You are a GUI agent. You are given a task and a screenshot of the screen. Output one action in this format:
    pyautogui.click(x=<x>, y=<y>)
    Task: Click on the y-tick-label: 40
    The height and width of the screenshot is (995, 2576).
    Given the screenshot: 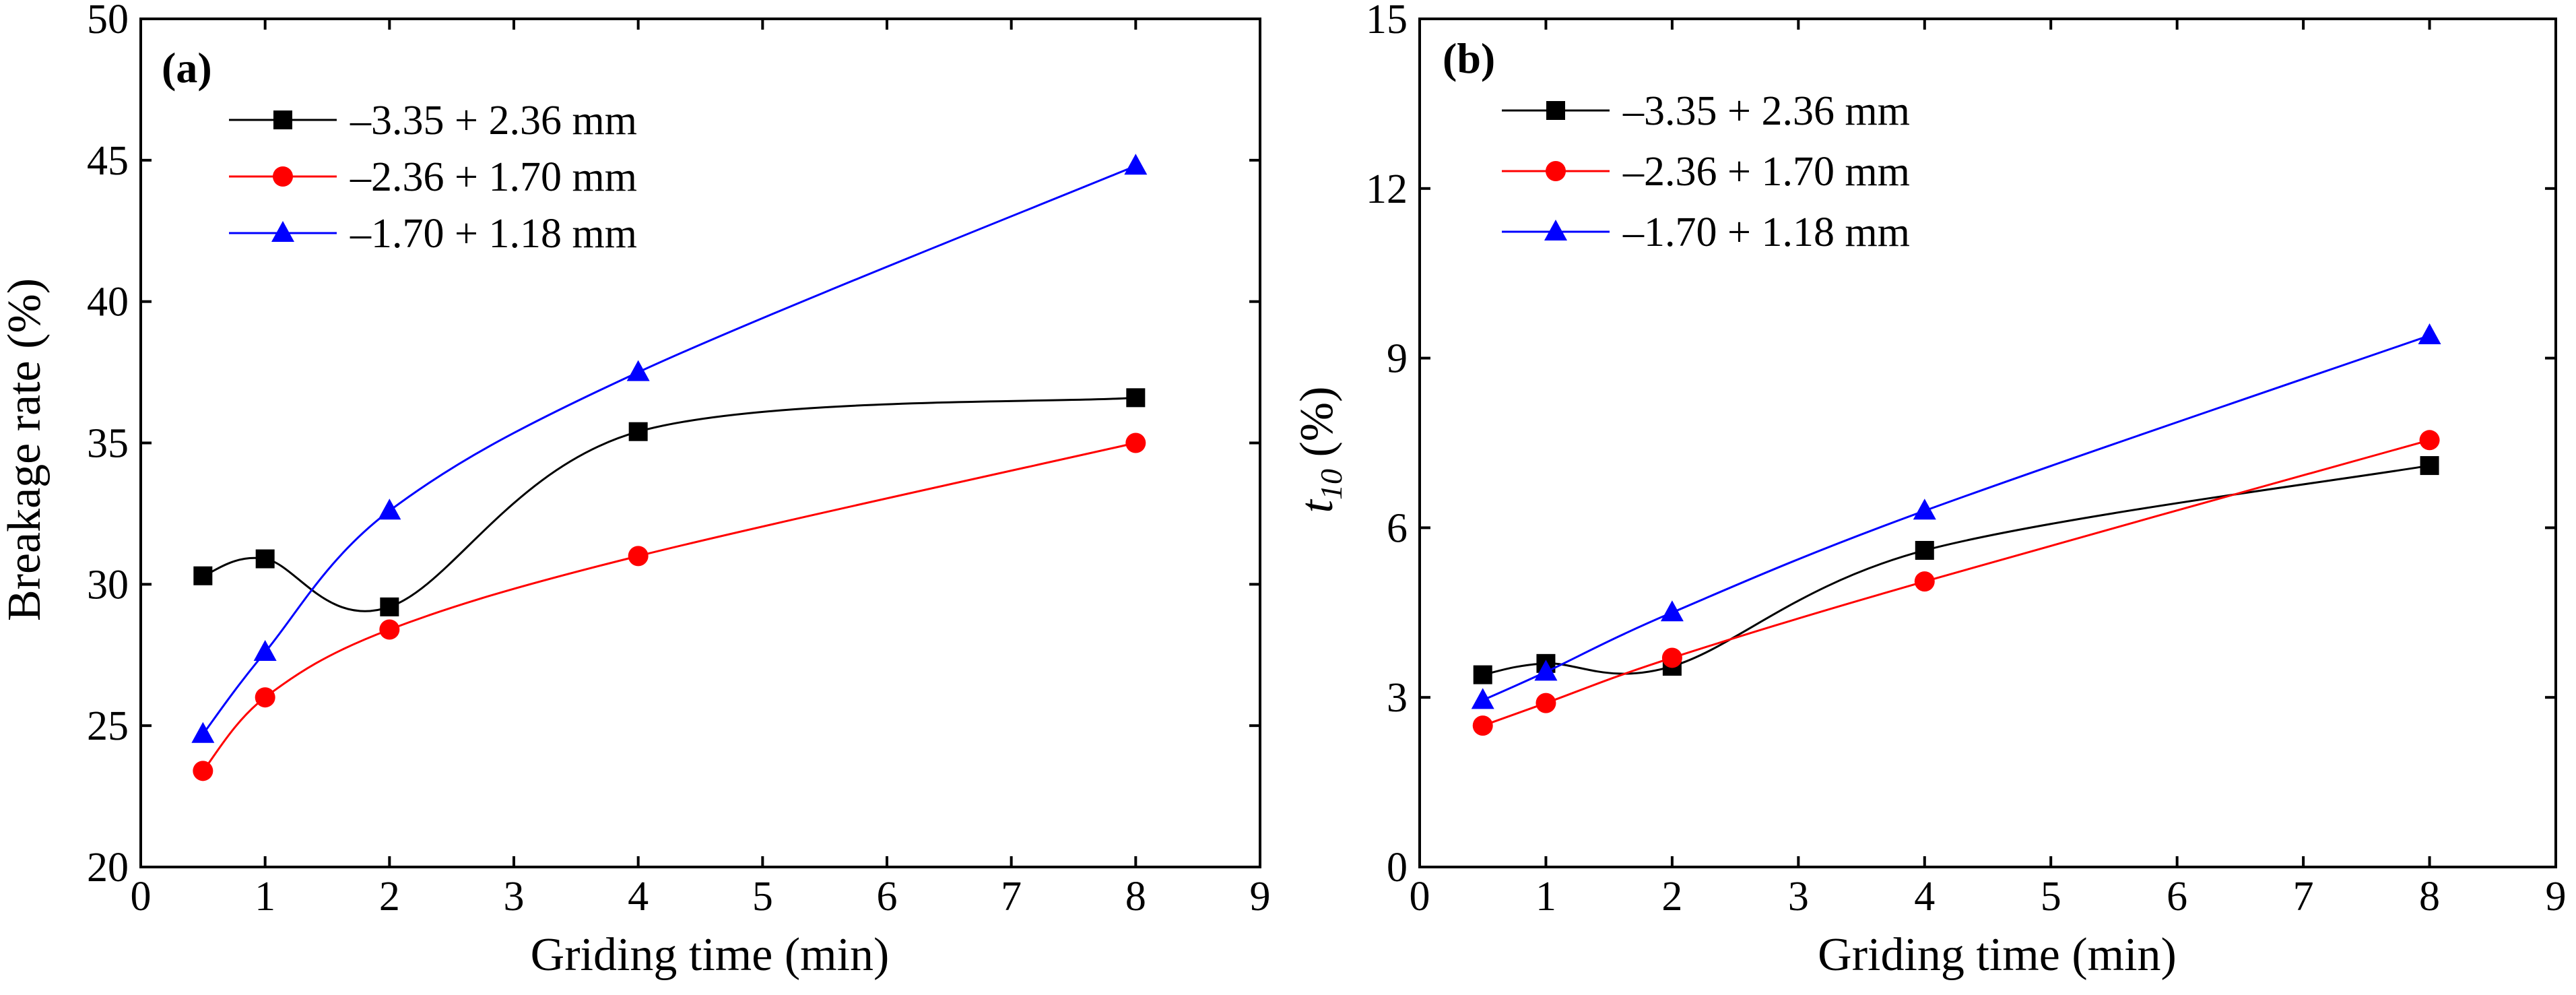 What is the action you would take?
    pyautogui.click(x=108, y=302)
    